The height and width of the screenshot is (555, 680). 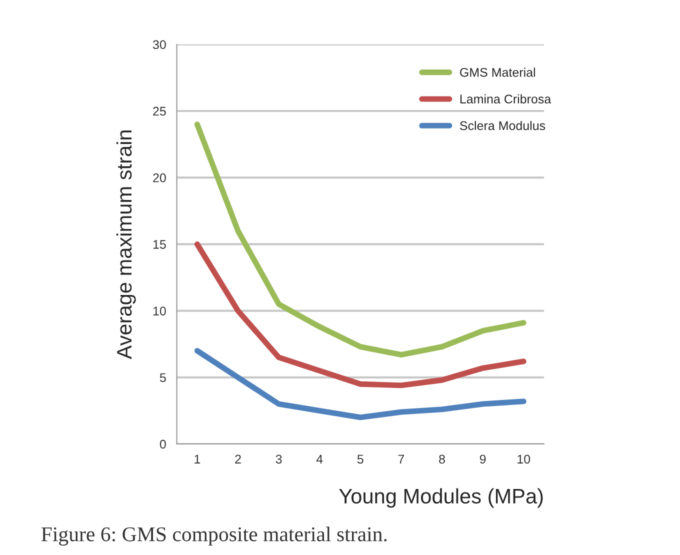 What do you see at coordinates (159, 177) in the screenshot?
I see `y-tick-label: 20` at bounding box center [159, 177].